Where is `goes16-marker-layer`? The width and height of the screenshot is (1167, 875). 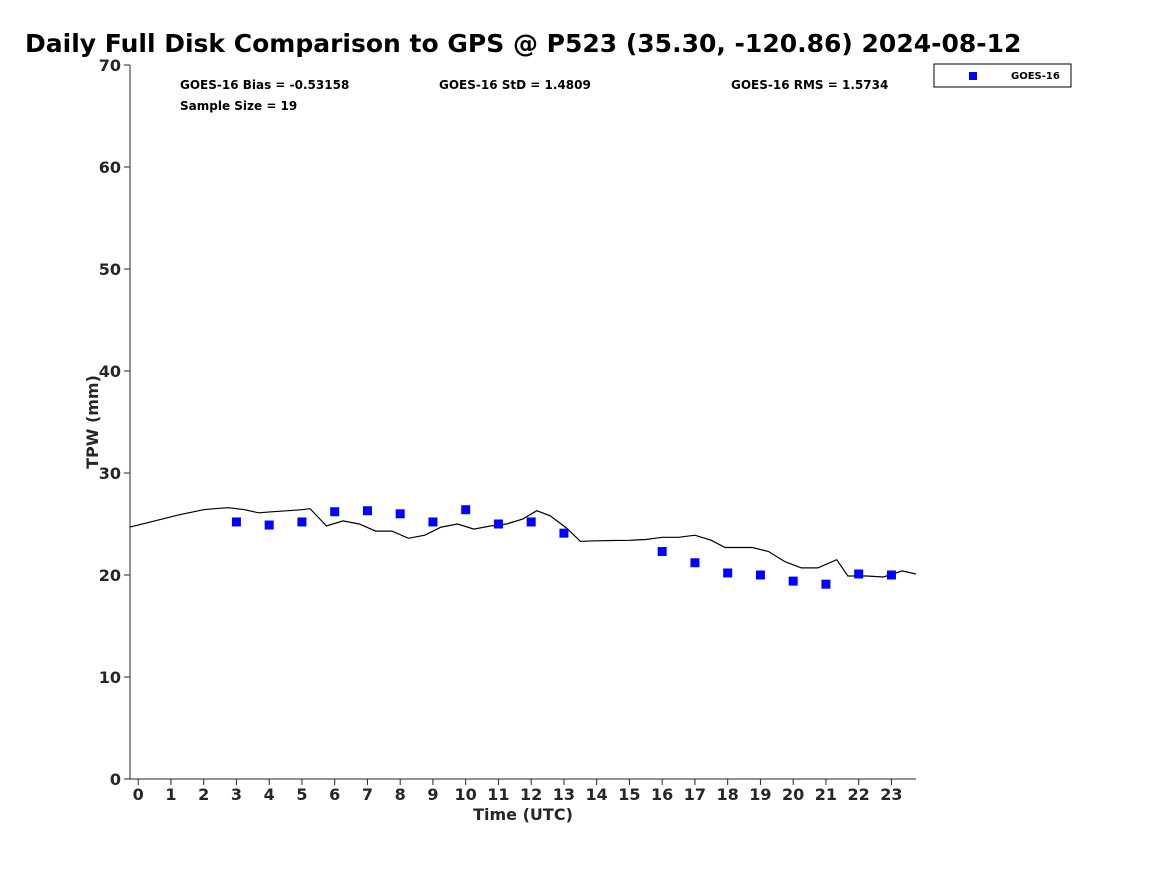
goes16-marker-layer is located at coordinates (563, 547).